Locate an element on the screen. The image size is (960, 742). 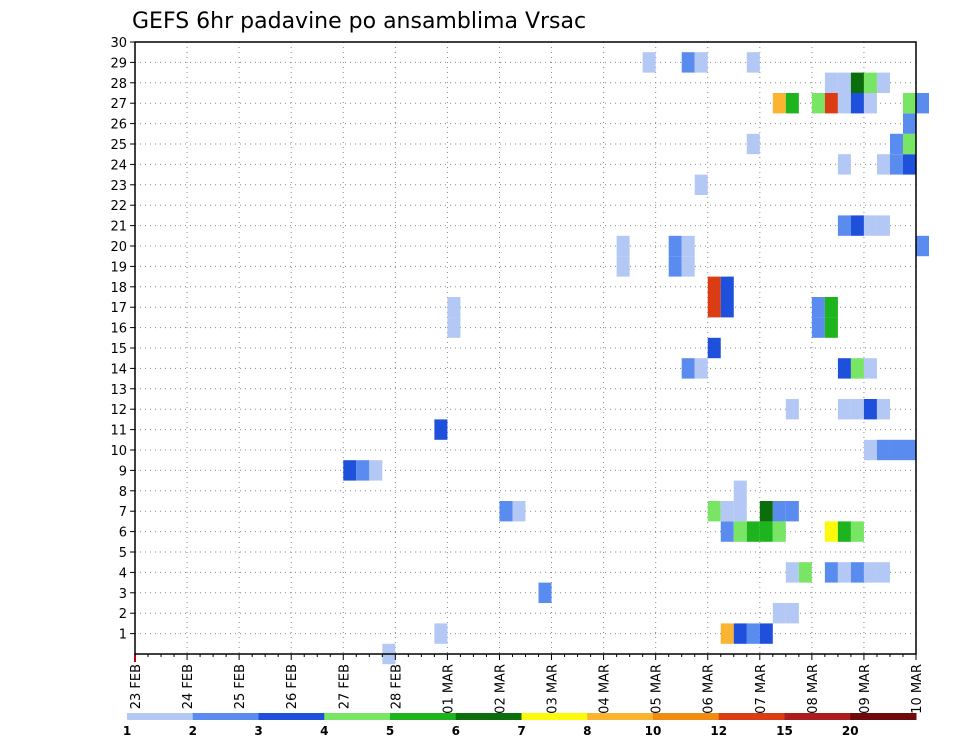
x-tick-label: 10 MAR is located at coordinates (917, 689).